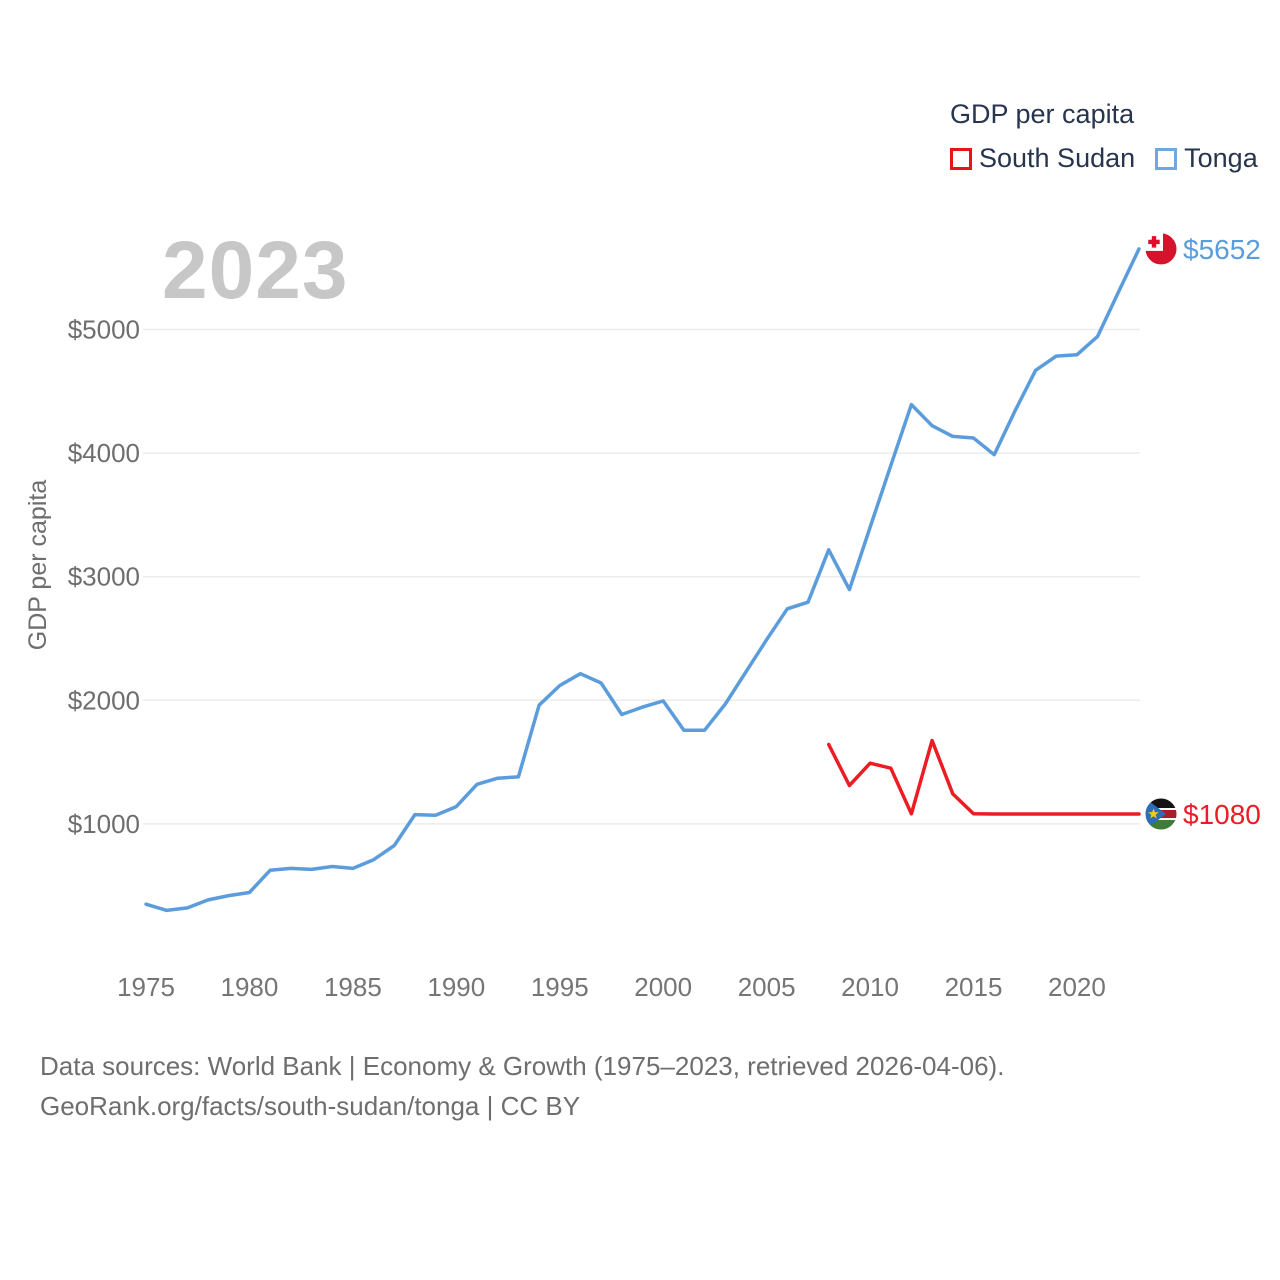 The image size is (1280, 1280). What do you see at coordinates (1222, 814) in the screenshot?
I see `south-sudan-end-value-label: $1080` at bounding box center [1222, 814].